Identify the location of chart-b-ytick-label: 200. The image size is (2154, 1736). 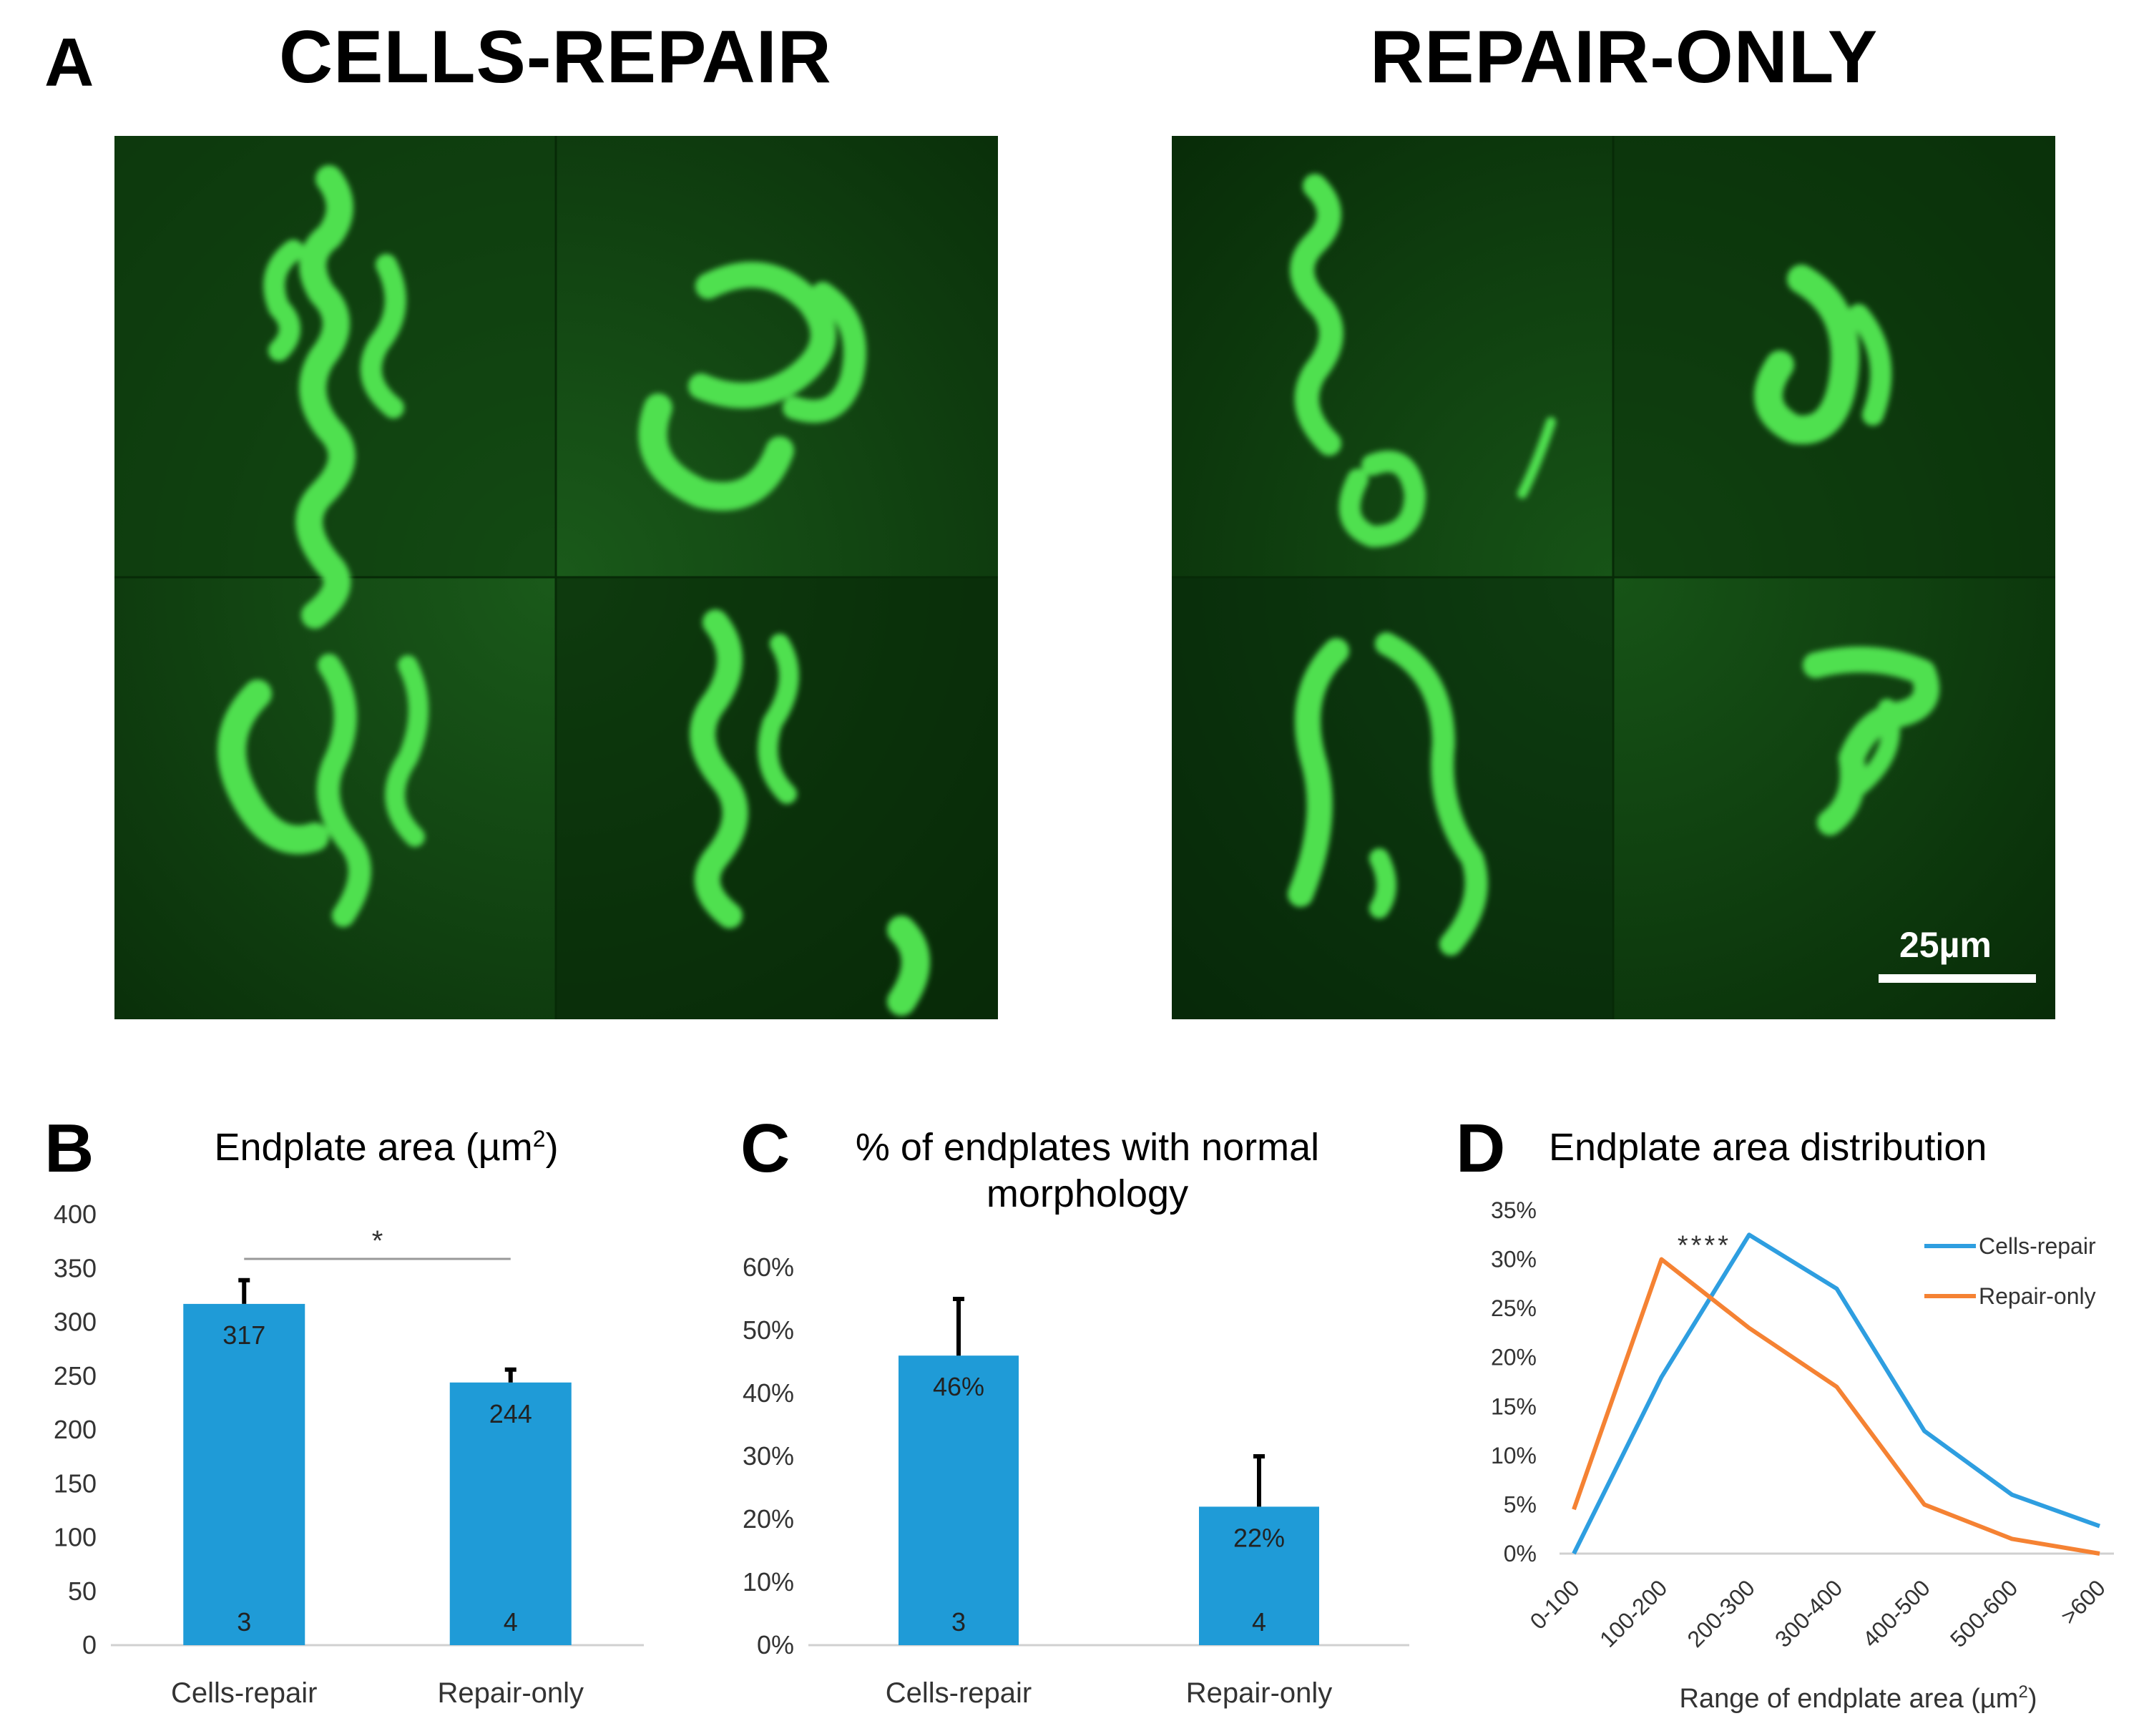
(75, 1429).